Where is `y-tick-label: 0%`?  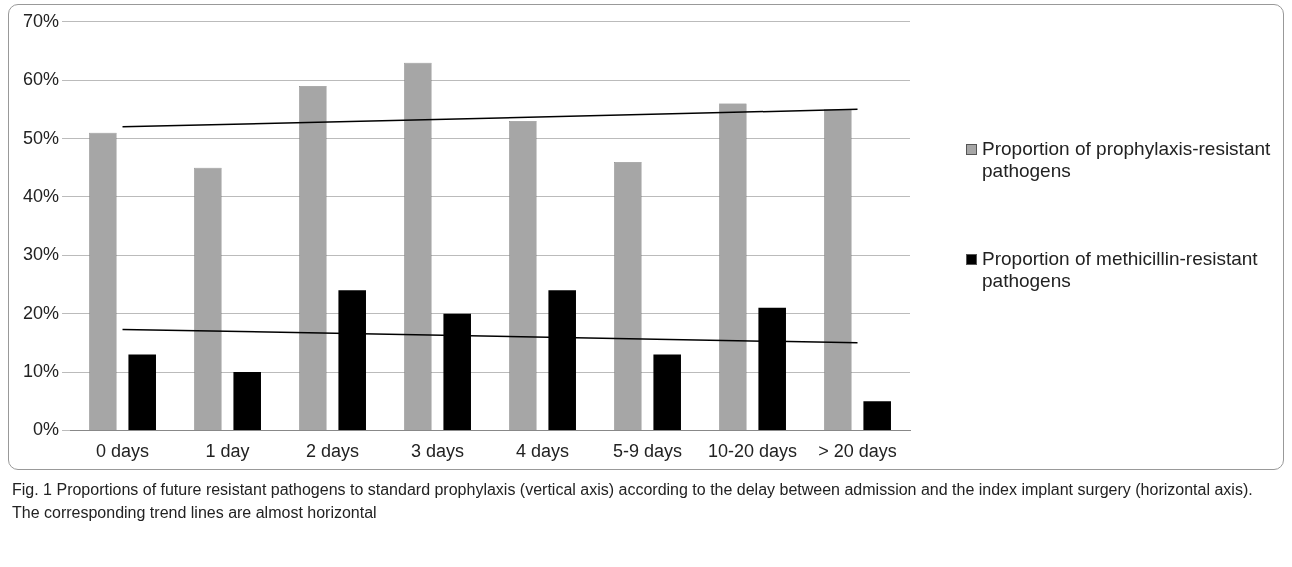
y-tick-label: 0% is located at coordinates (46, 429).